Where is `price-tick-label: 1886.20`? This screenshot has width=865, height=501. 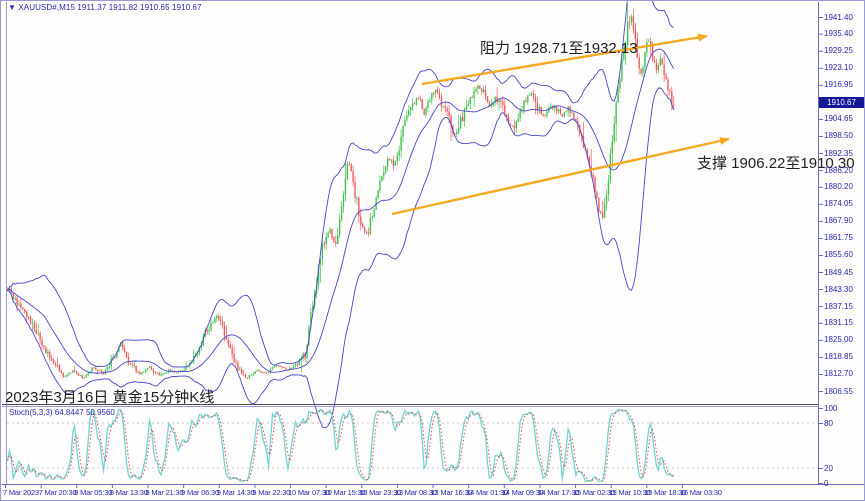 price-tick-label: 1886.20 is located at coordinates (838, 170).